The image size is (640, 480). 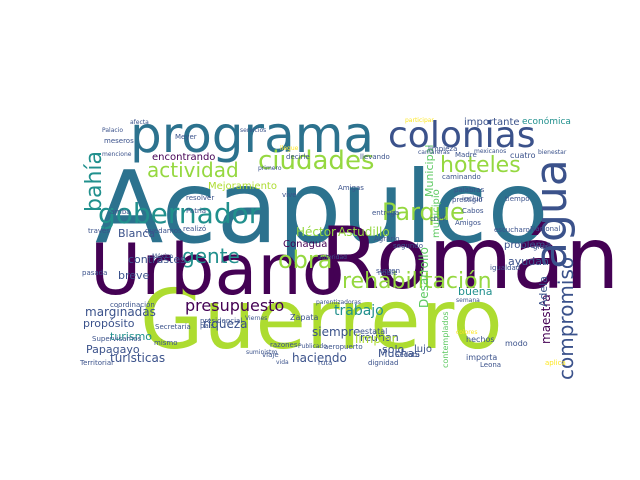 I want to click on cloud-word: Guerrero, so click(x=321, y=320).